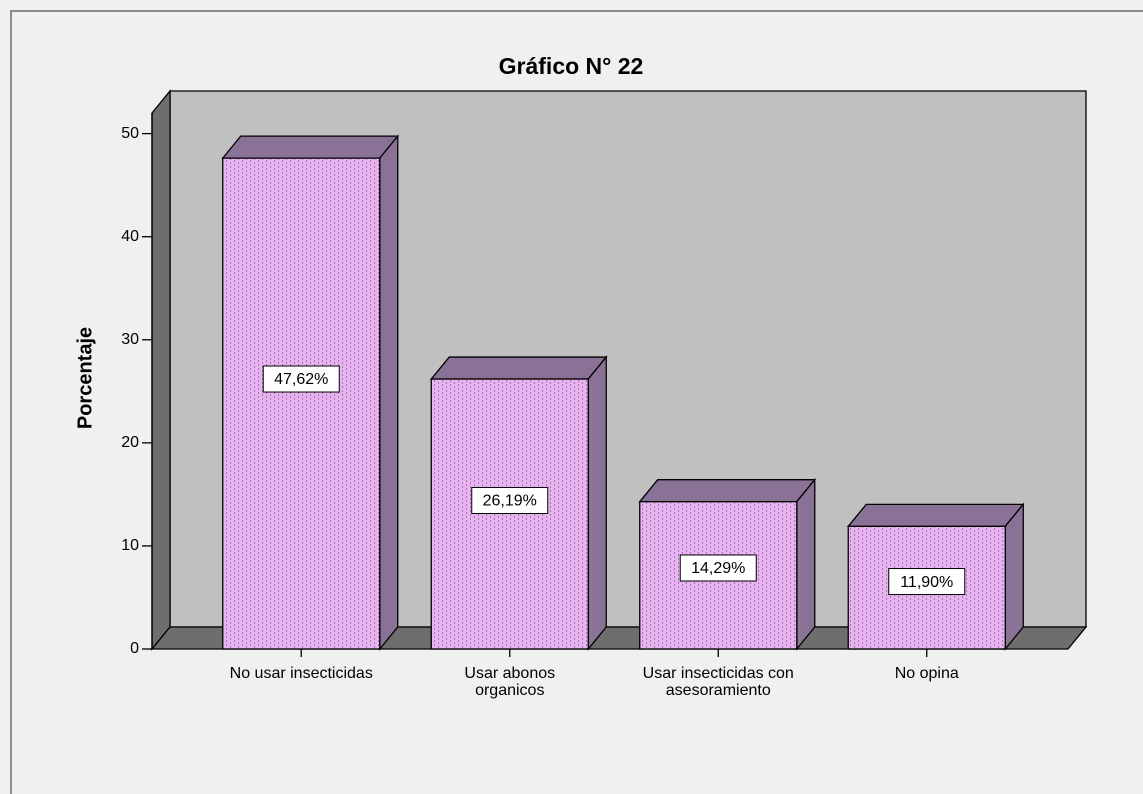  I want to click on y-tick-label: 30, so click(130, 339).